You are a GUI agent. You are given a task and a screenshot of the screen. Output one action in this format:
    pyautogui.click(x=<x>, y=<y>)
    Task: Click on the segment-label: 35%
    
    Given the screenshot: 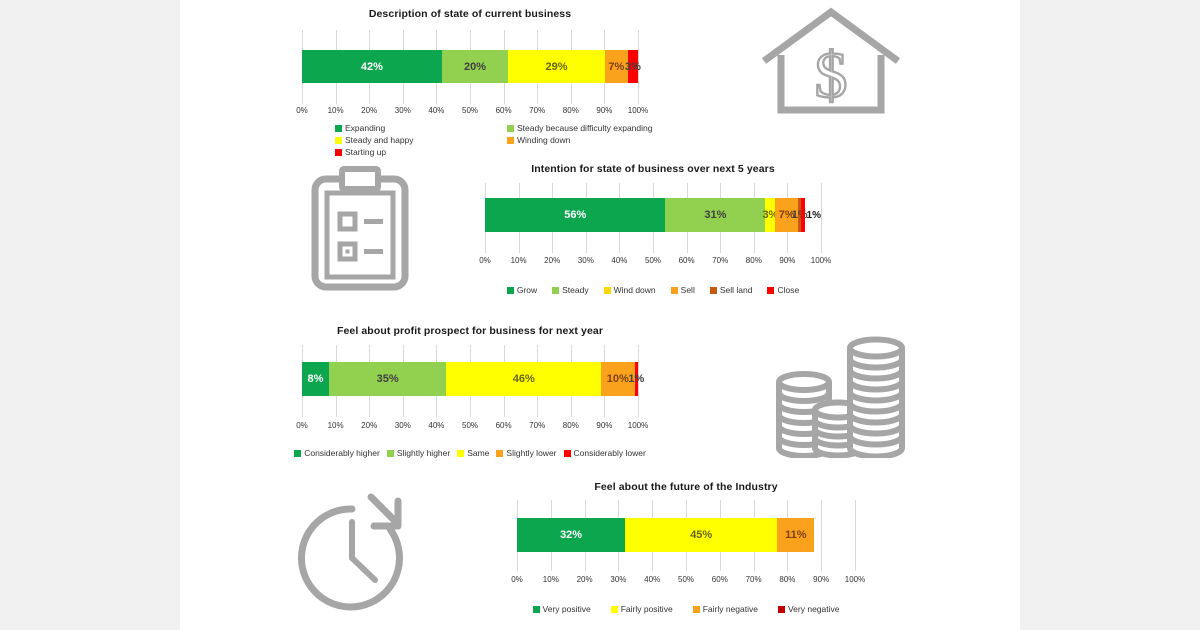 What is the action you would take?
    pyautogui.click(x=387, y=379)
    